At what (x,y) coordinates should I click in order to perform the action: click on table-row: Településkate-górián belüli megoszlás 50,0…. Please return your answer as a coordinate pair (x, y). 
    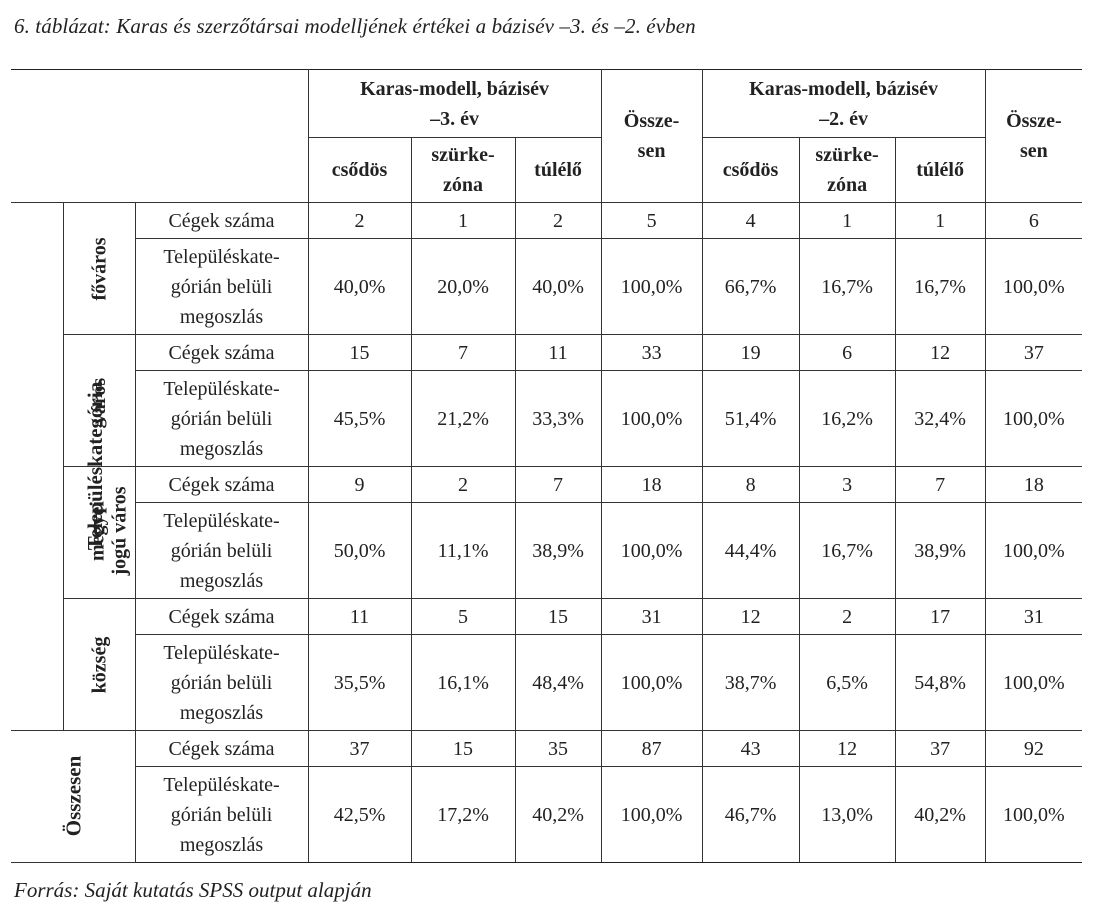
    Looking at the image, I should click on (547, 550).